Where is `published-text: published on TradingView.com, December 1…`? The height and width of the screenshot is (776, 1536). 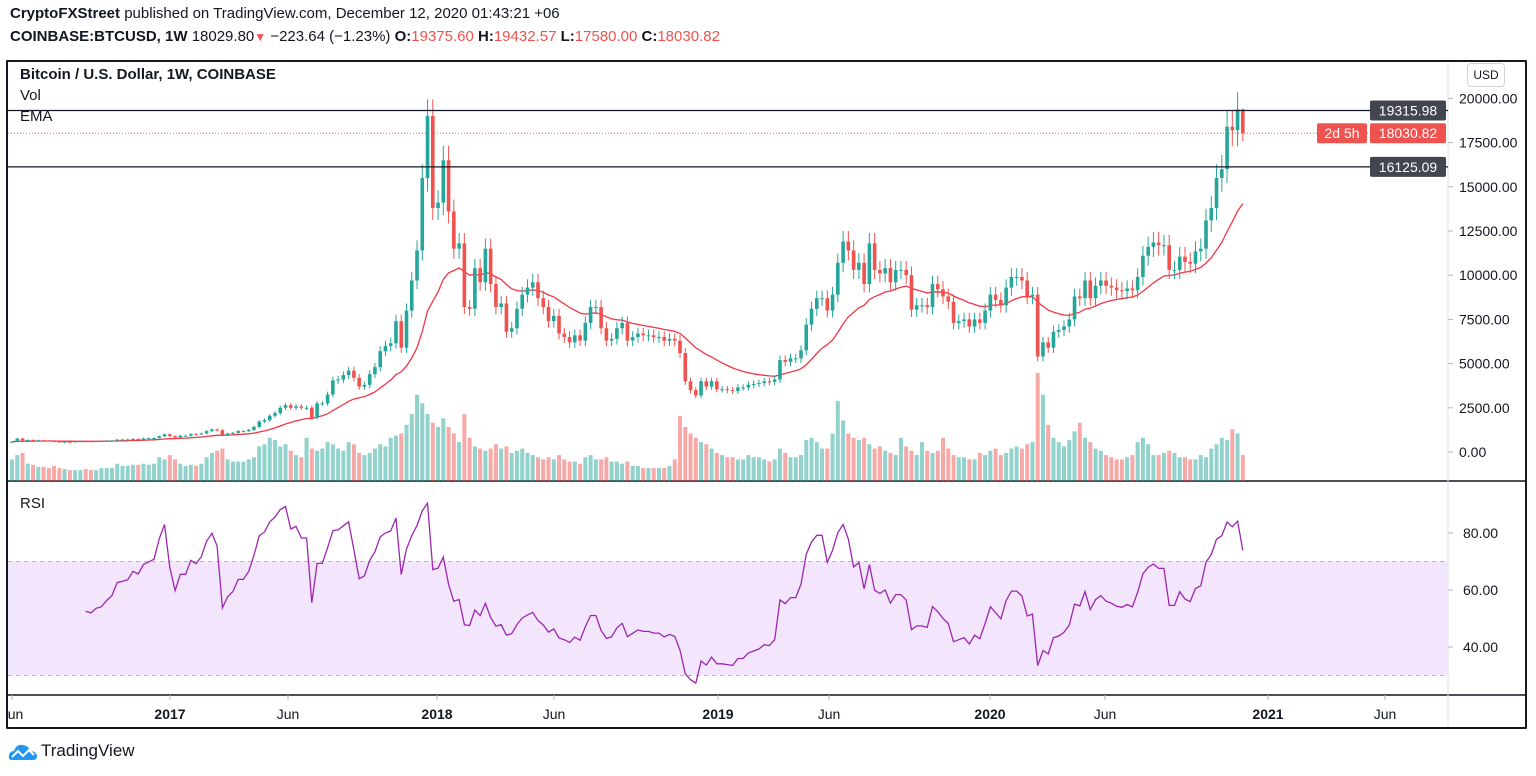
published-text: published on TradingView.com, December 1… is located at coordinates (342, 13).